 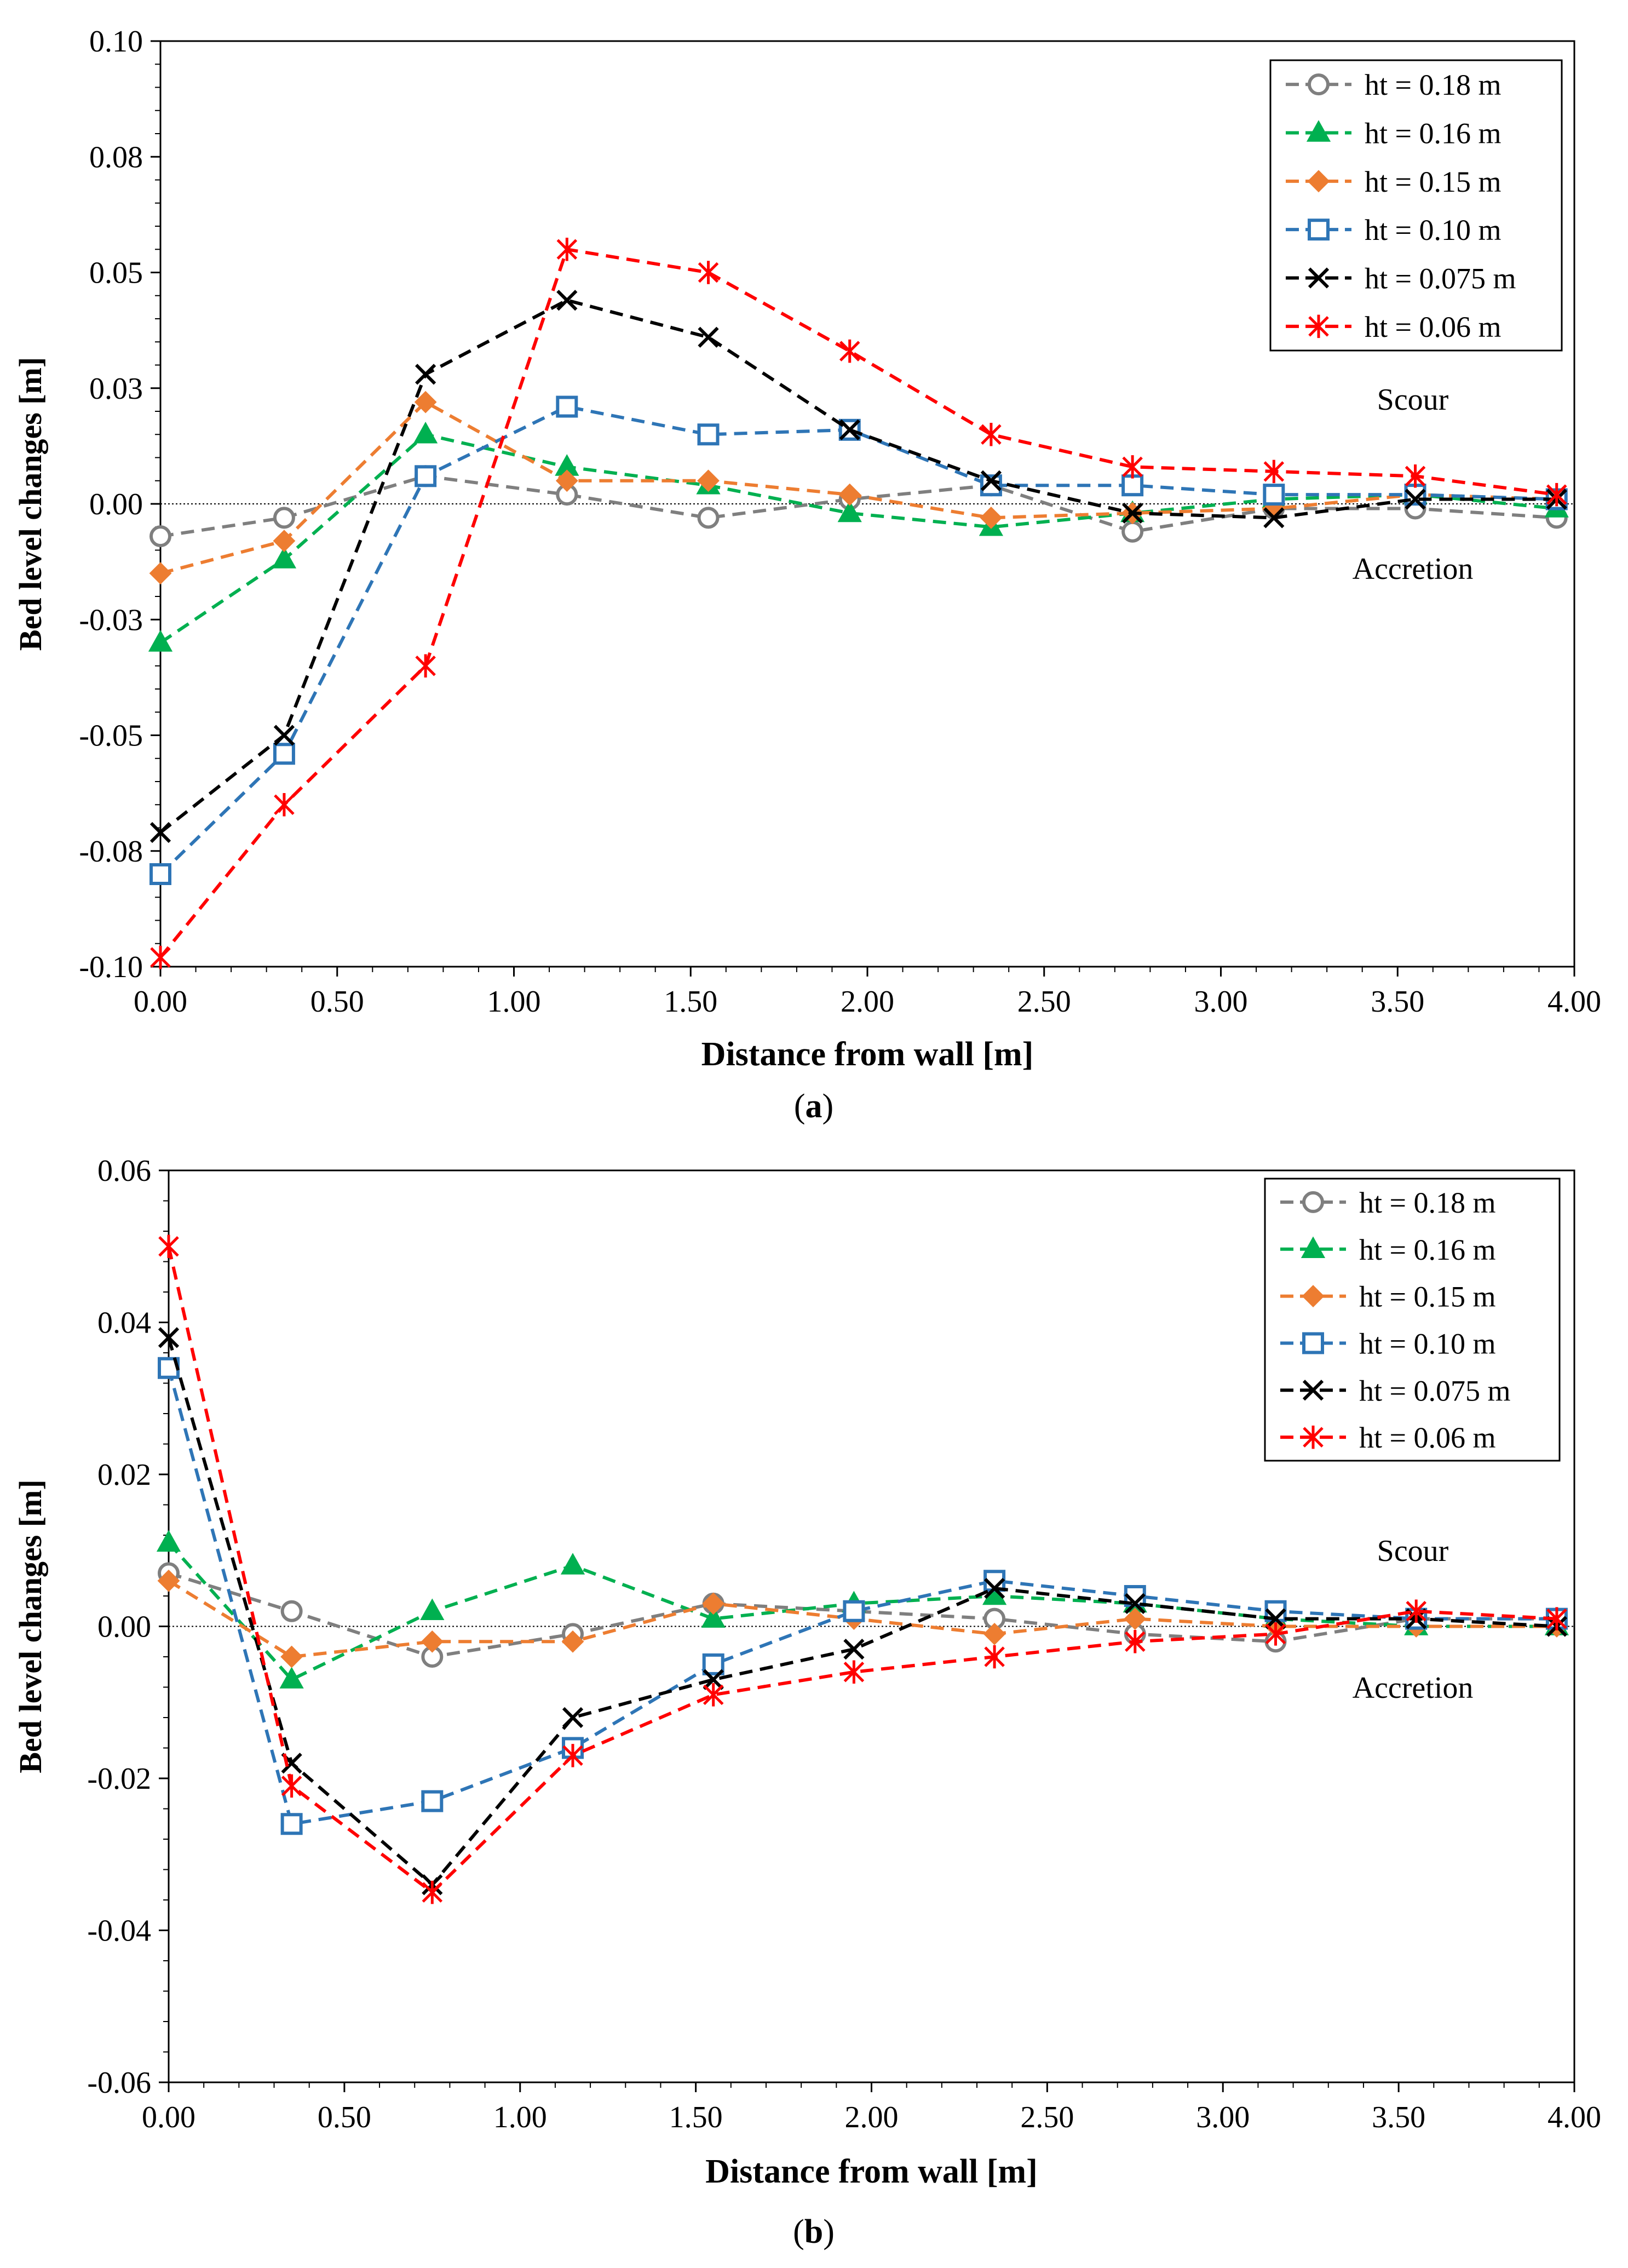 What do you see at coordinates (1413, 1551) in the screenshot?
I see `annotation-scour: Scour` at bounding box center [1413, 1551].